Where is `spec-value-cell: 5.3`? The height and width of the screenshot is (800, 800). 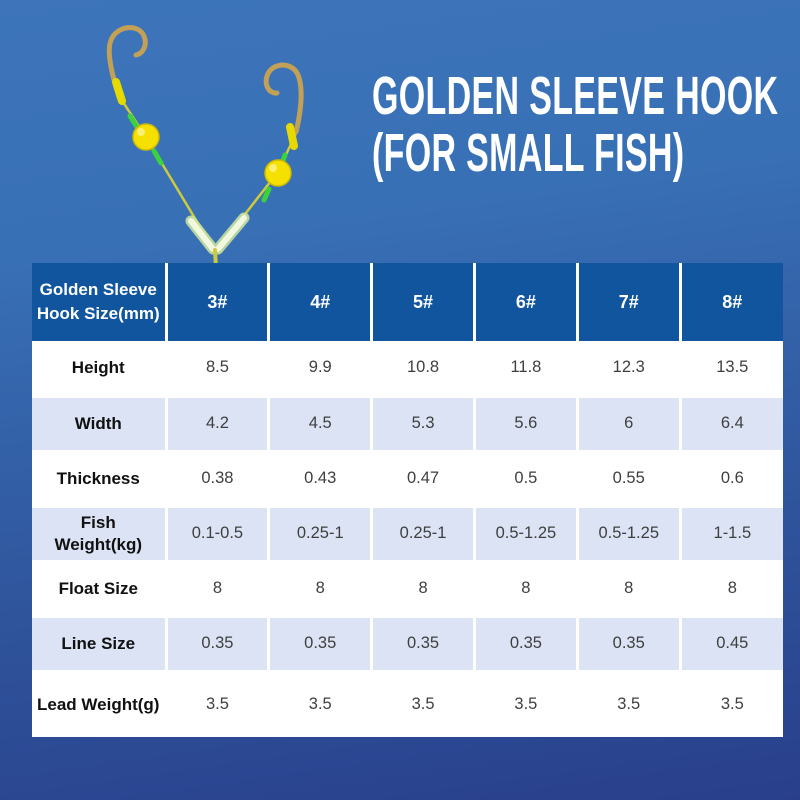
spec-value-cell: 5.3 is located at coordinates (423, 424).